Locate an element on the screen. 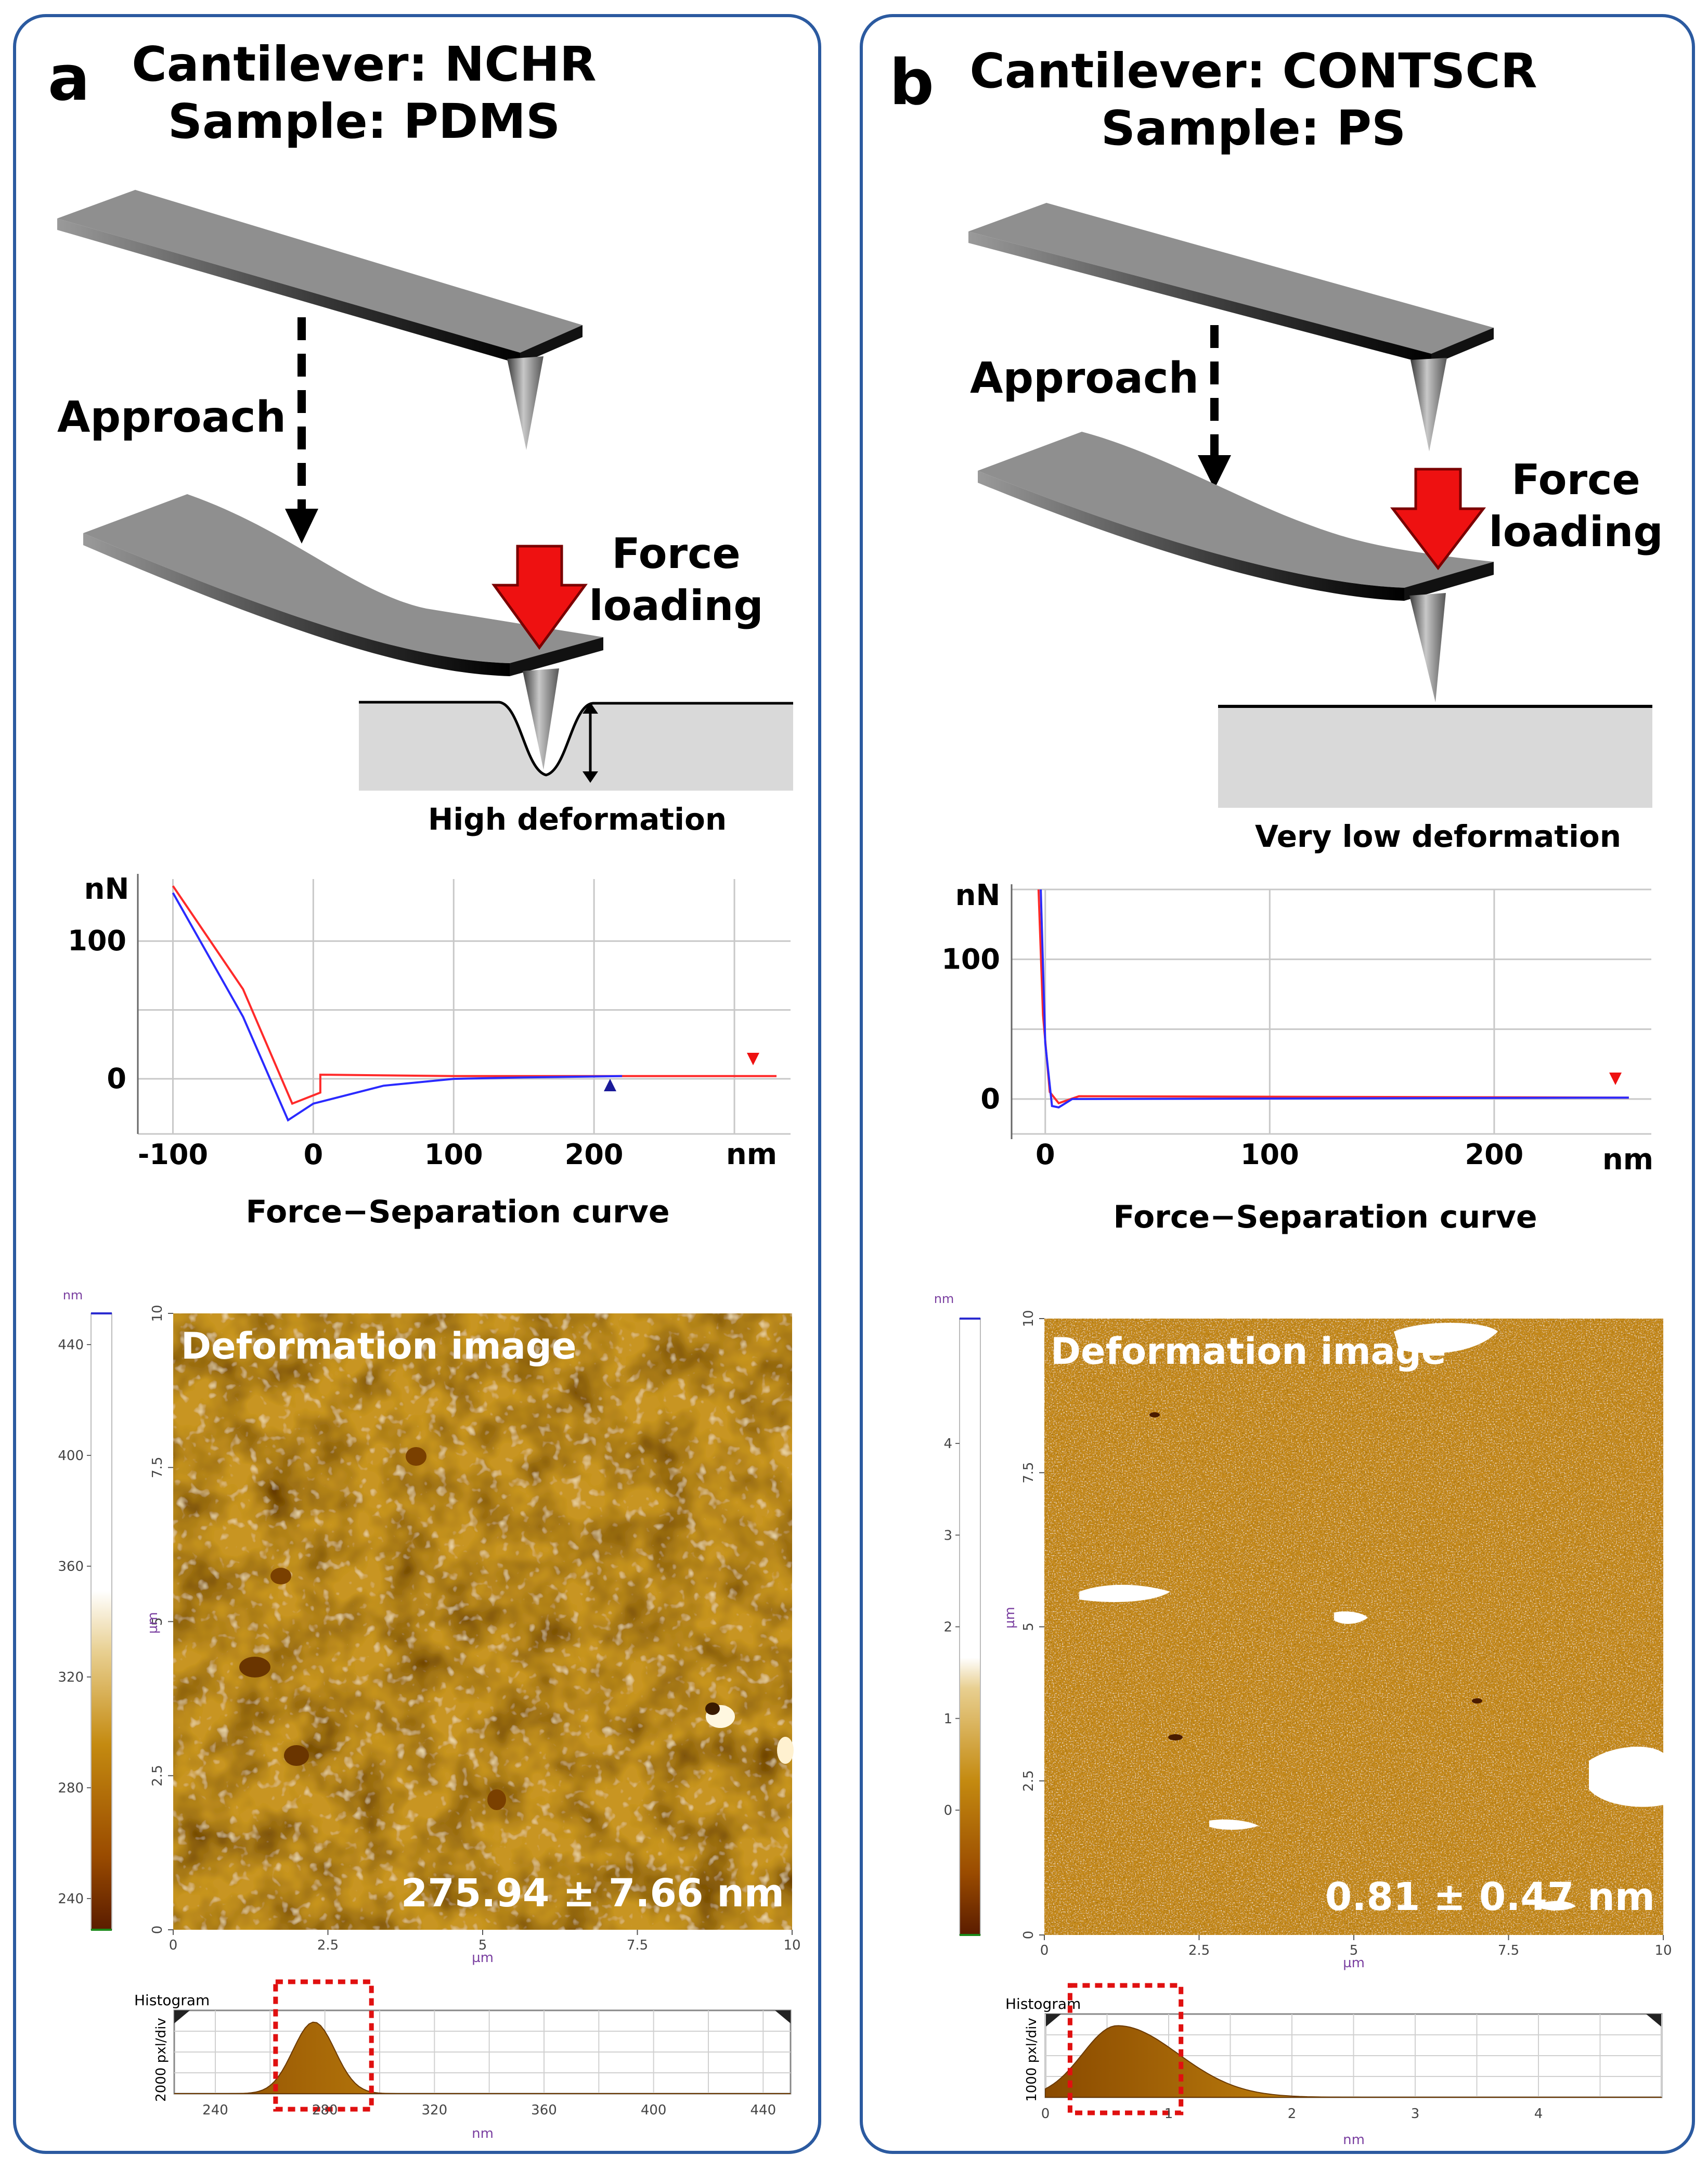 This screenshot has height=2168, width=1708. panel-b-image-y-unit: µm is located at coordinates (1010, 1618).